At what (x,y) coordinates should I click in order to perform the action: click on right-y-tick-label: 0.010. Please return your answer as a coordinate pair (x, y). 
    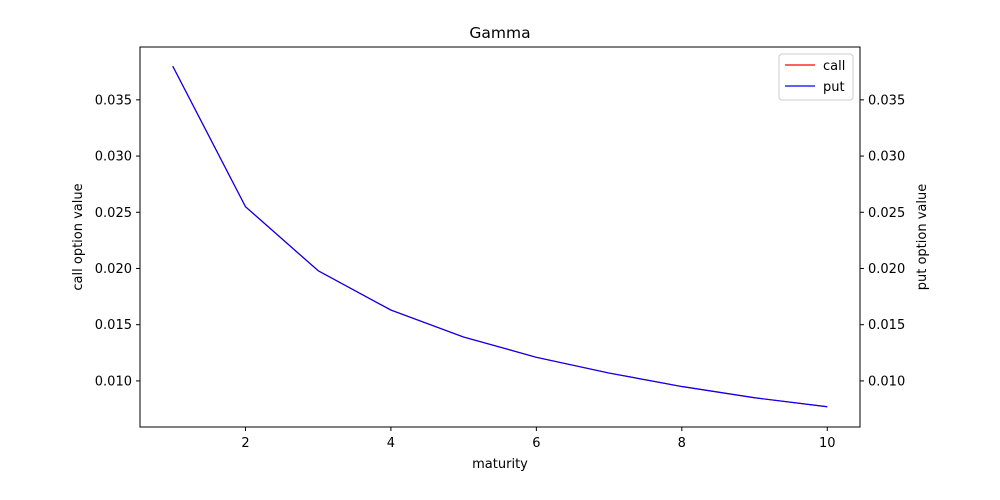
    Looking at the image, I should click on (886, 381).